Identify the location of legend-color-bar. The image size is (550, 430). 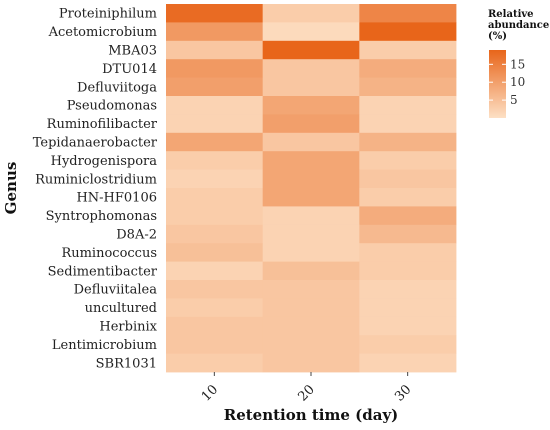
(497, 84).